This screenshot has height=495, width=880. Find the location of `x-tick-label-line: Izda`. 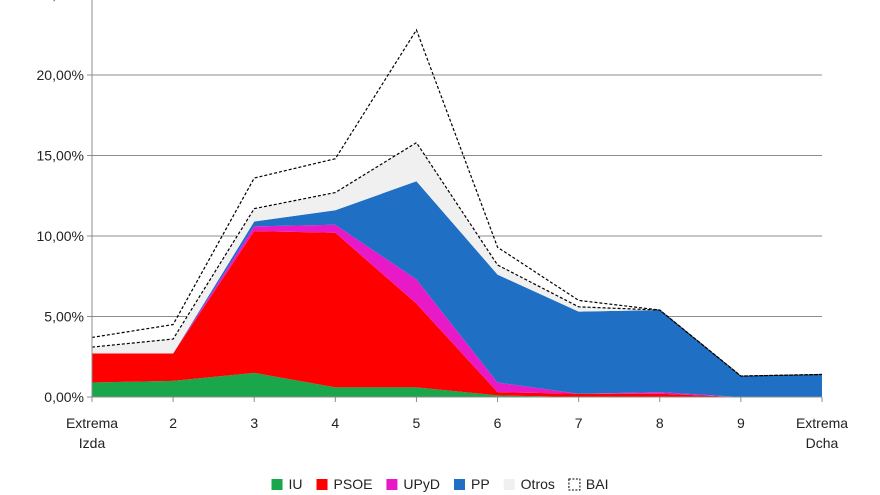

x-tick-label-line: Izda is located at coordinates (92, 443).